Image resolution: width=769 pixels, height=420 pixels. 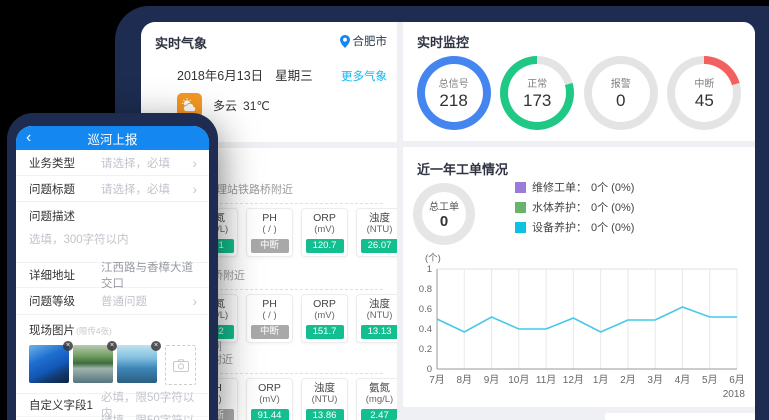 I want to click on total-workorder-donut: 总工单 0, so click(x=444, y=214).